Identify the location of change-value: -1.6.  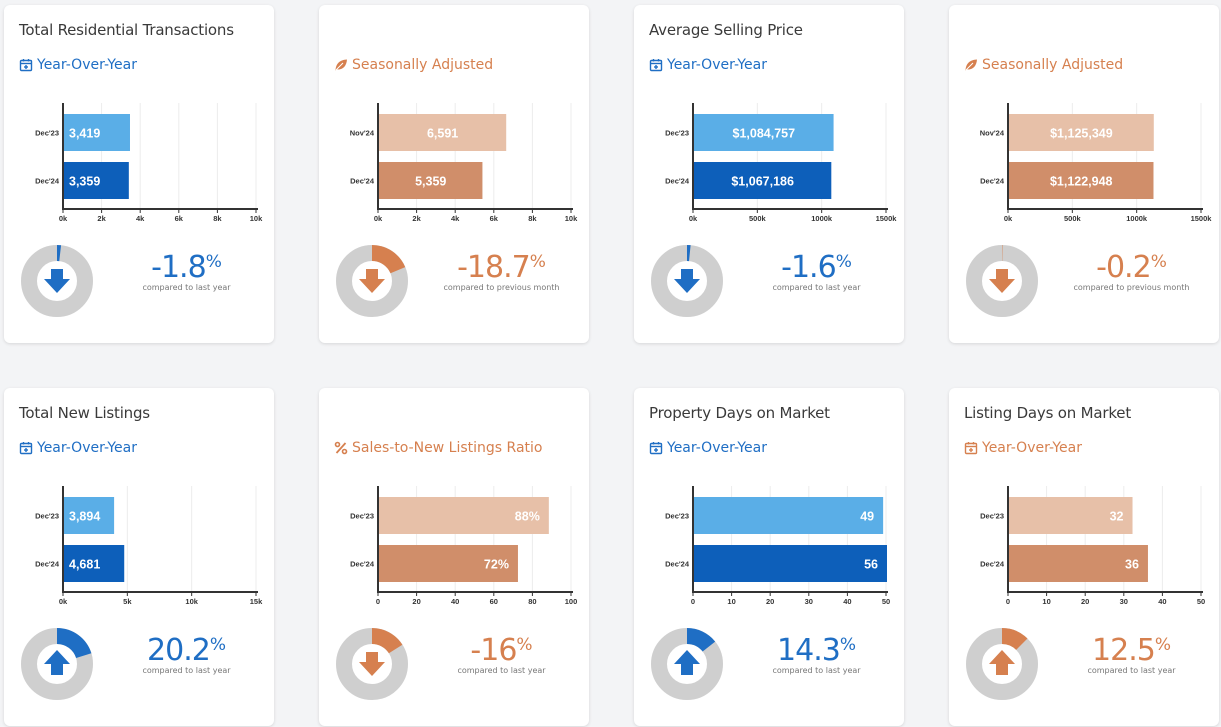
(809, 267).